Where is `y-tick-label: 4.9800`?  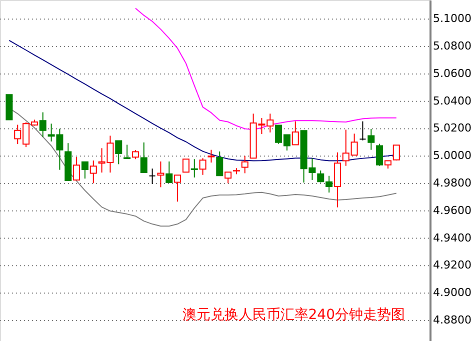 y-tick-label: 4.9800 is located at coordinates (452, 183).